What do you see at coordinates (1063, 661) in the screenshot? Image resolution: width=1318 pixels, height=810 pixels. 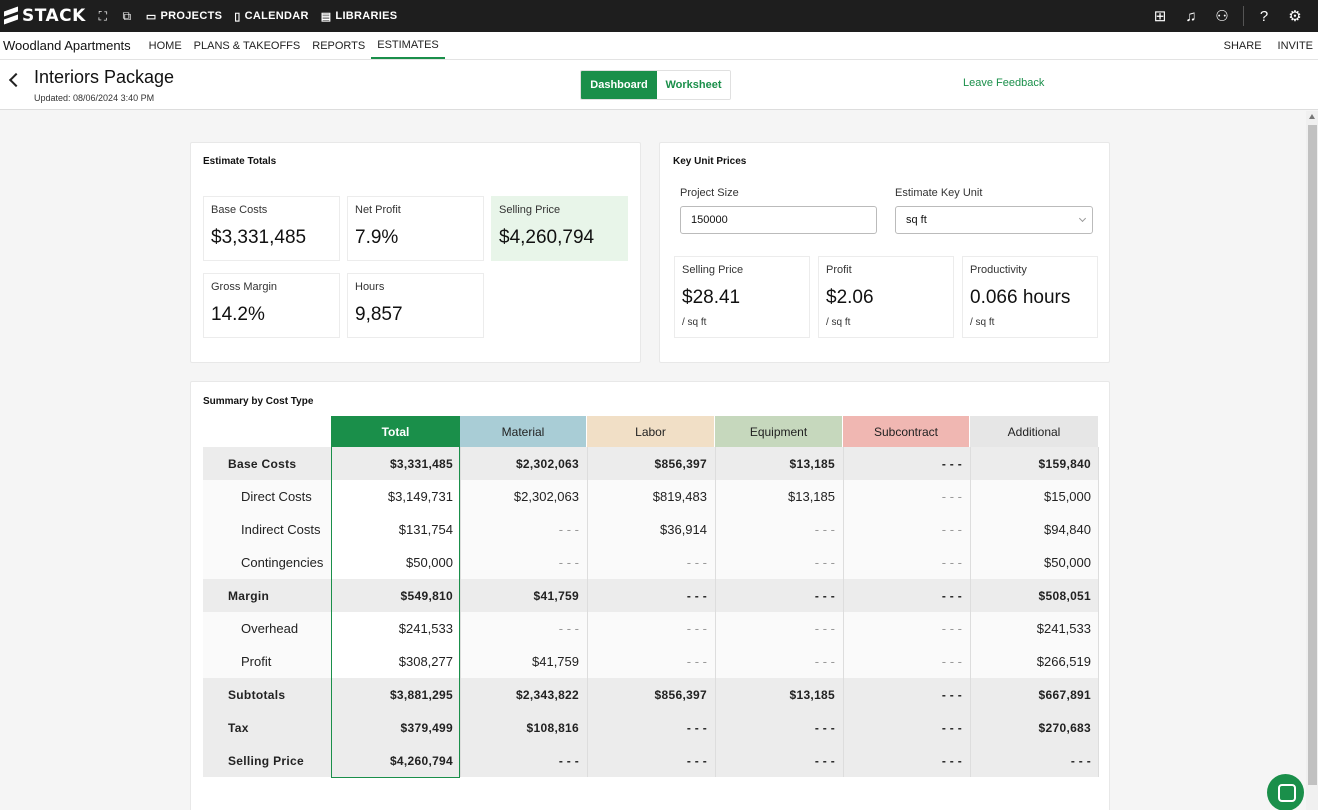 I see `cell-additional: $266,519` at bounding box center [1063, 661].